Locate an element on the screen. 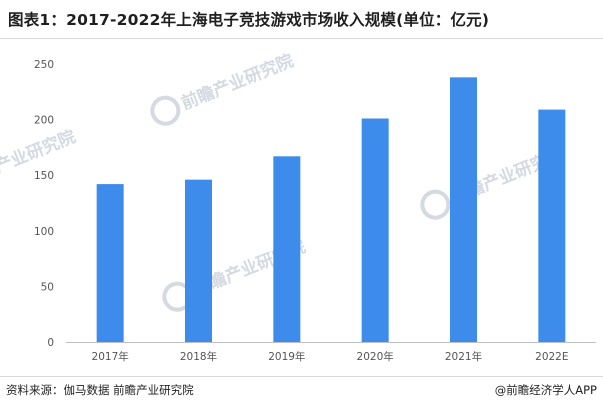  x-tick-label: 2019年 is located at coordinates (286, 356).